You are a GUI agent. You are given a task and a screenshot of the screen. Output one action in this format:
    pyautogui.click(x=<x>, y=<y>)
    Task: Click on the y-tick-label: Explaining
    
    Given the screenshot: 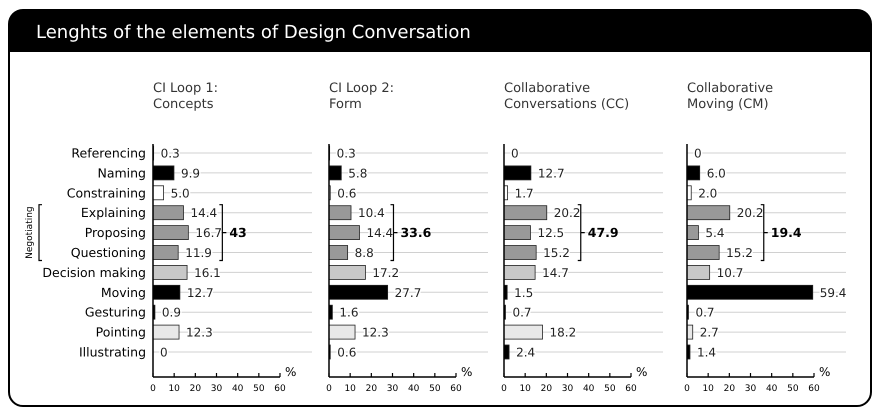 What is the action you would take?
    pyautogui.click(x=113, y=212)
    